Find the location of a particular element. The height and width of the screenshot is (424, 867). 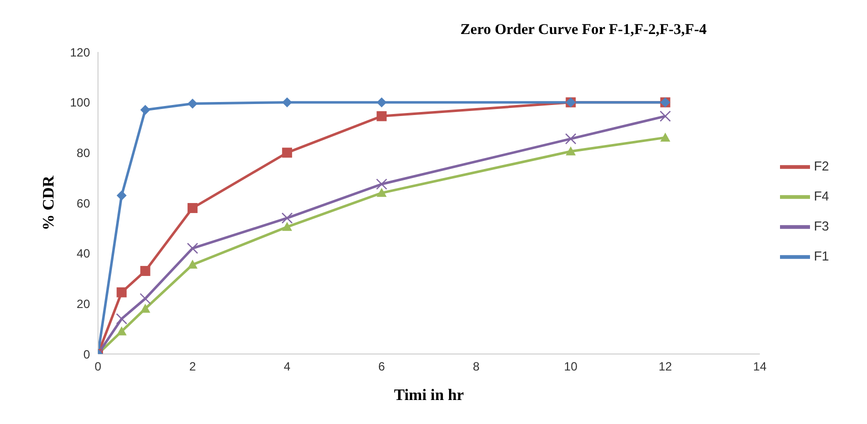

x-tick-label: 2 is located at coordinates (192, 367).